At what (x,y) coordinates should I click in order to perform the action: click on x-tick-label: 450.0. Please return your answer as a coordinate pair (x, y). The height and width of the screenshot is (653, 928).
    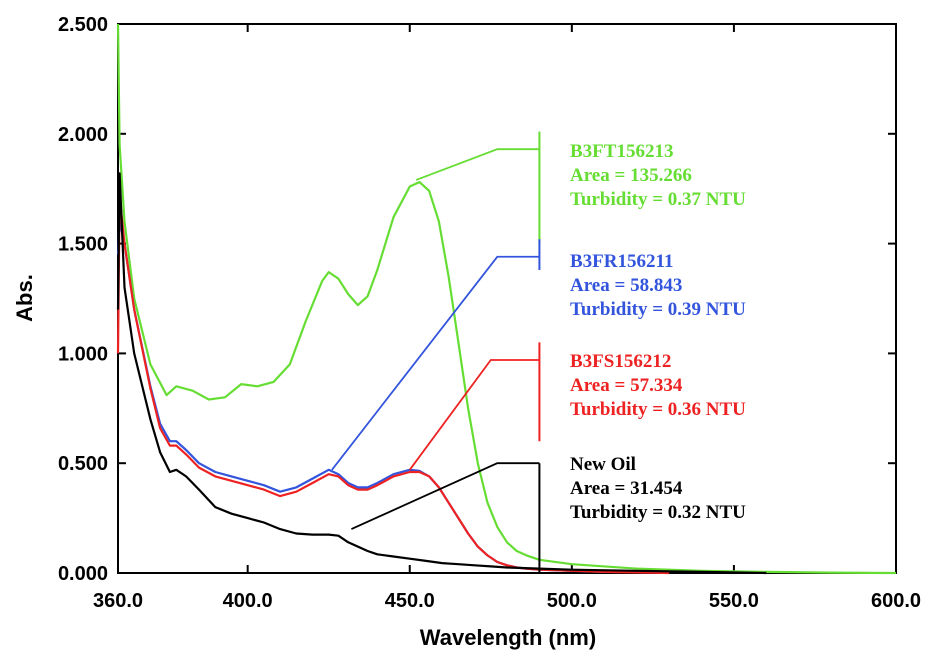
    Looking at the image, I should click on (410, 601).